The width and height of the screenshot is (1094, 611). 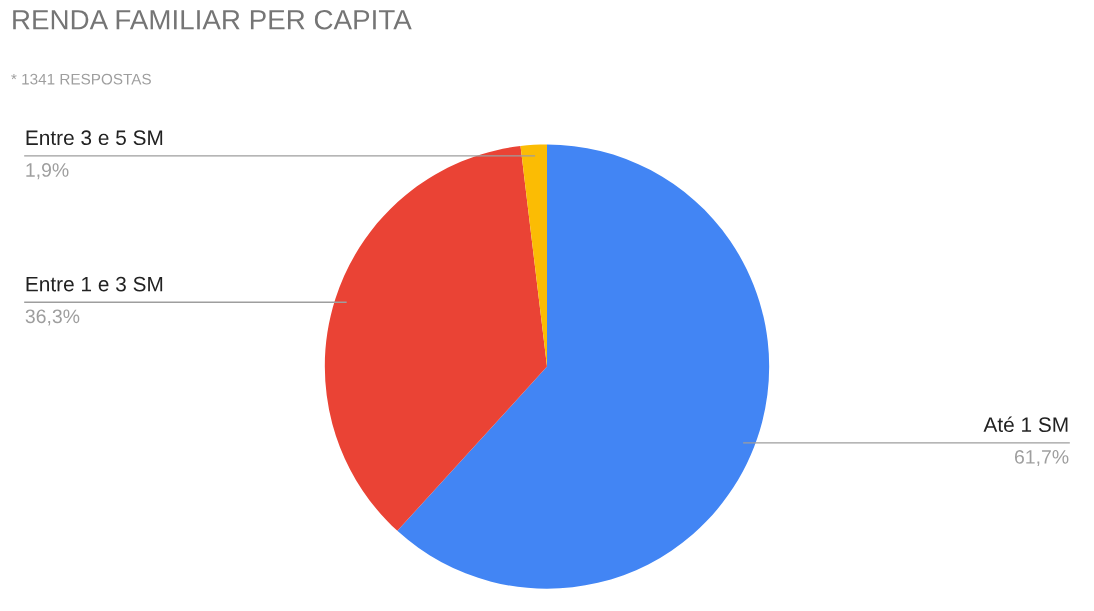 What do you see at coordinates (212, 19) in the screenshot?
I see `chart-title: RENDA FAMILIAR PER CAPITA` at bounding box center [212, 19].